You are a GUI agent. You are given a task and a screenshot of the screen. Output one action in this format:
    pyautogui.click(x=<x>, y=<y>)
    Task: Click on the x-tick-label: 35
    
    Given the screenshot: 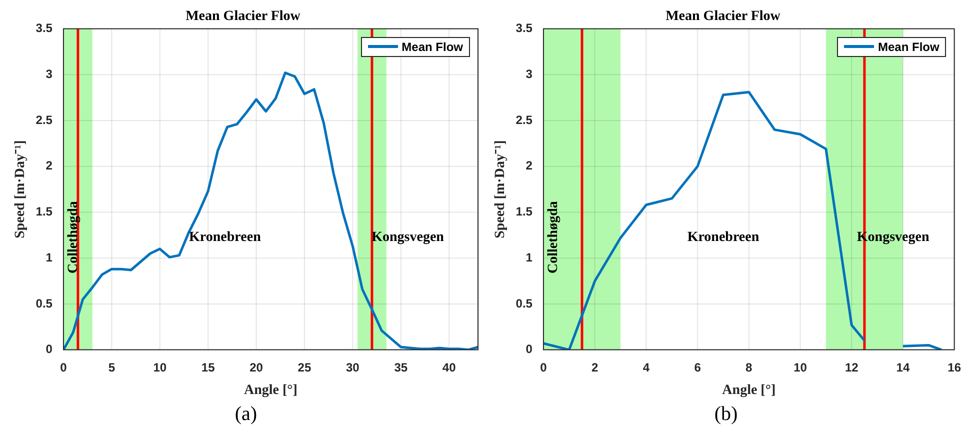 What is the action you would take?
    pyautogui.click(x=401, y=367)
    